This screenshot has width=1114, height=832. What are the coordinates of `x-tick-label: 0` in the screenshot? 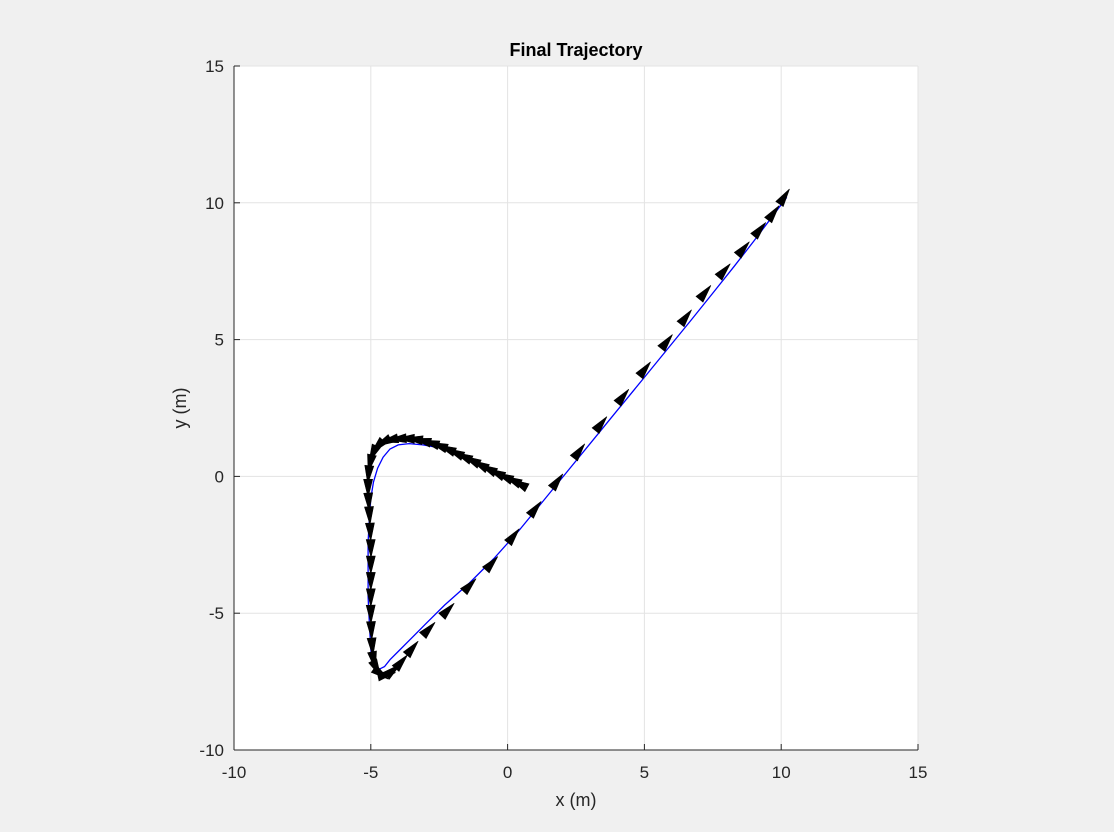 It's located at (507, 772).